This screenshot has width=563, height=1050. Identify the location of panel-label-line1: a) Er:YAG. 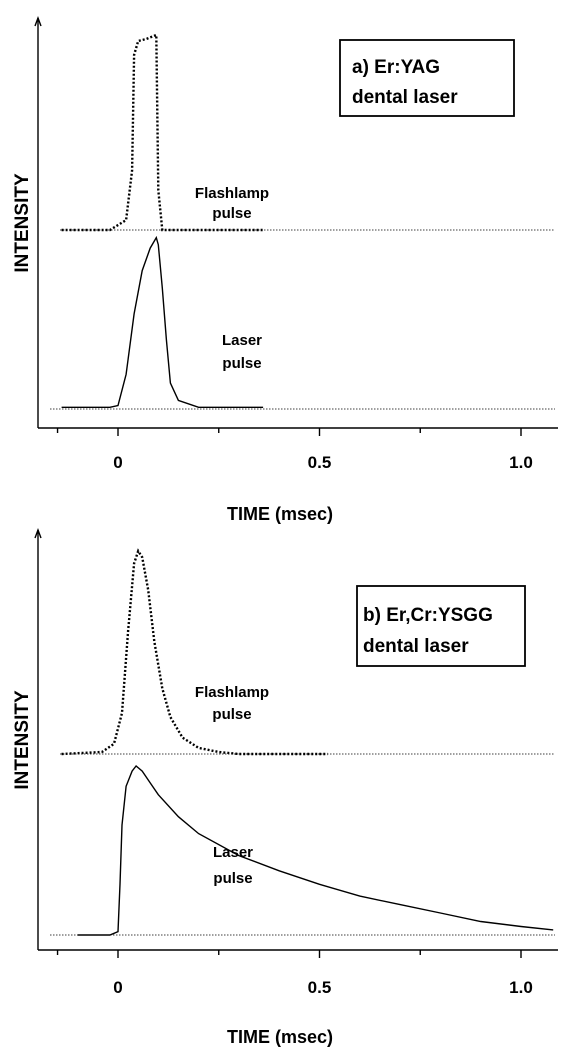
(396, 67).